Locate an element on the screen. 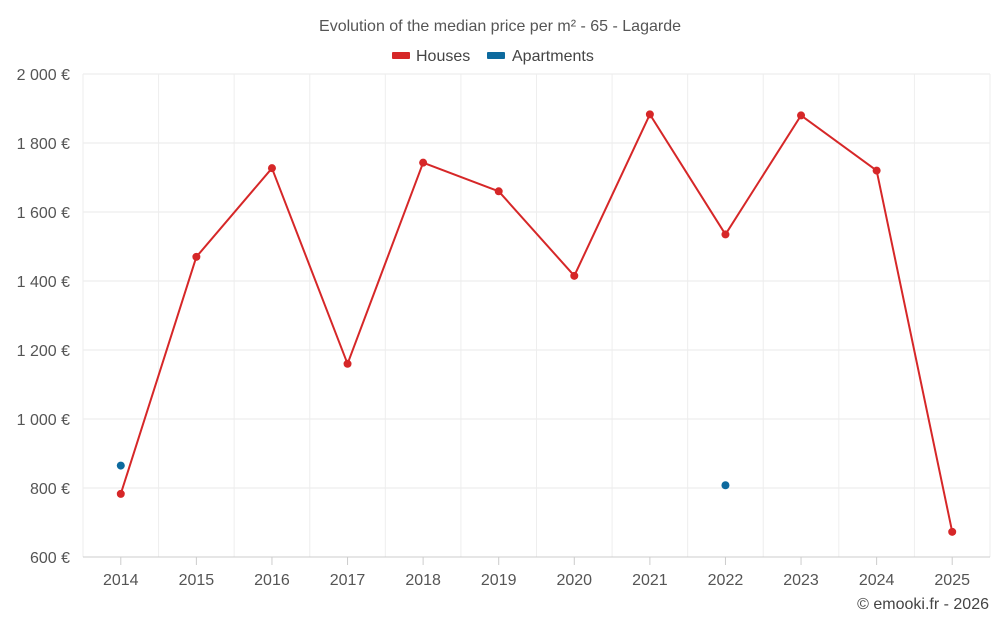 This screenshot has height=625, width=1000. y-tick-label: 800 € is located at coordinates (50, 489).